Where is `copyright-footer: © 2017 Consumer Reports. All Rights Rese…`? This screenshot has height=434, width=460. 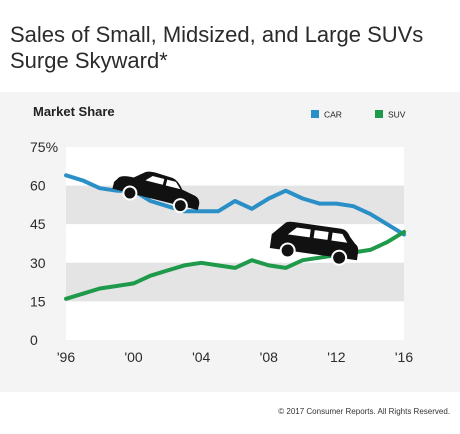
copyright-footer: © 2017 Consumer Reports. All Rights Rese… is located at coordinates (364, 411).